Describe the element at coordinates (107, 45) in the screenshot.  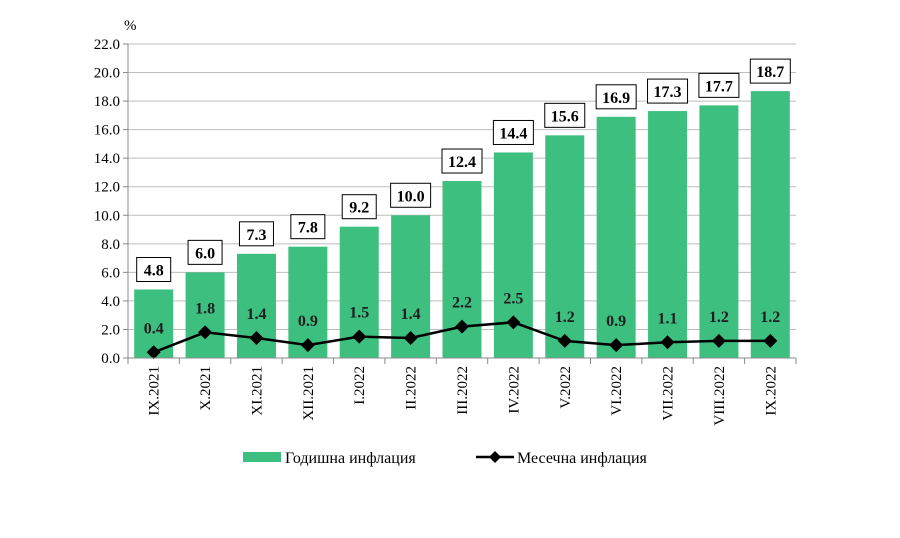
I see `y-tick-label: 22.0` at that location.